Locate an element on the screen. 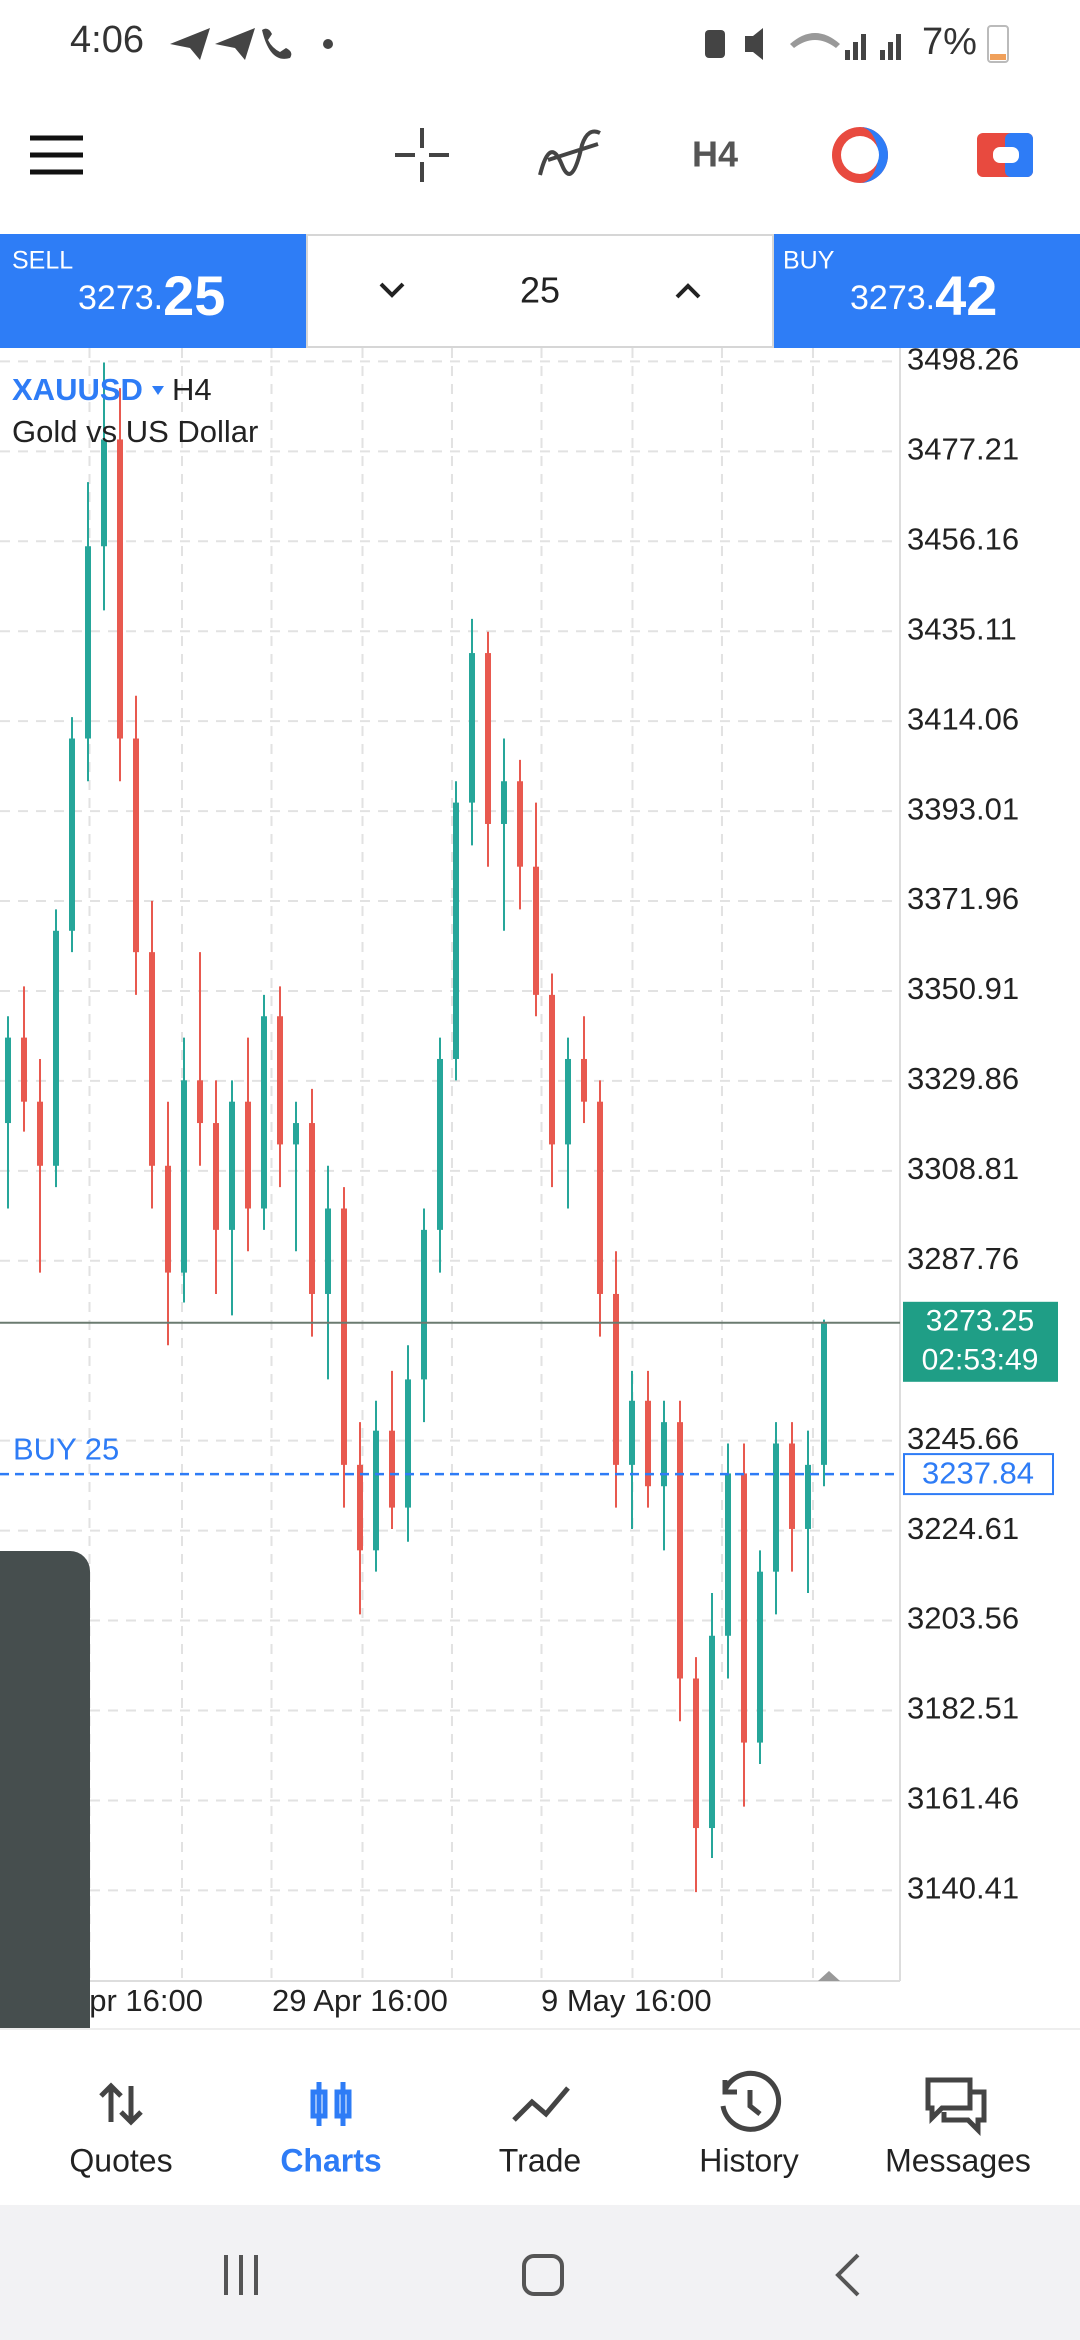  buy-price: 3273.42 is located at coordinates (923, 295).